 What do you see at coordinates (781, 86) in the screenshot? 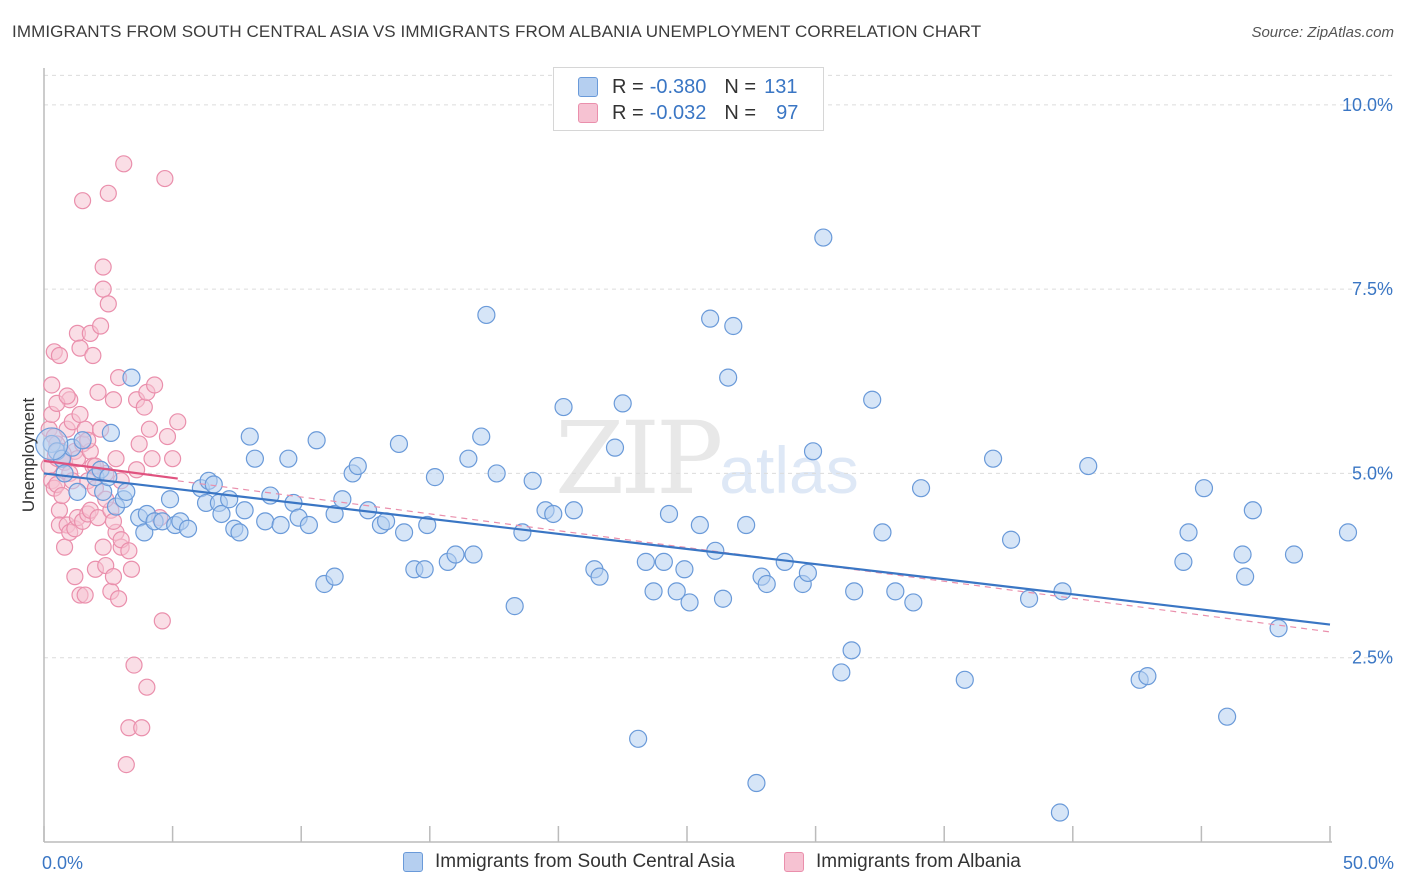
I see `legend-n-value: 131` at bounding box center [781, 86].